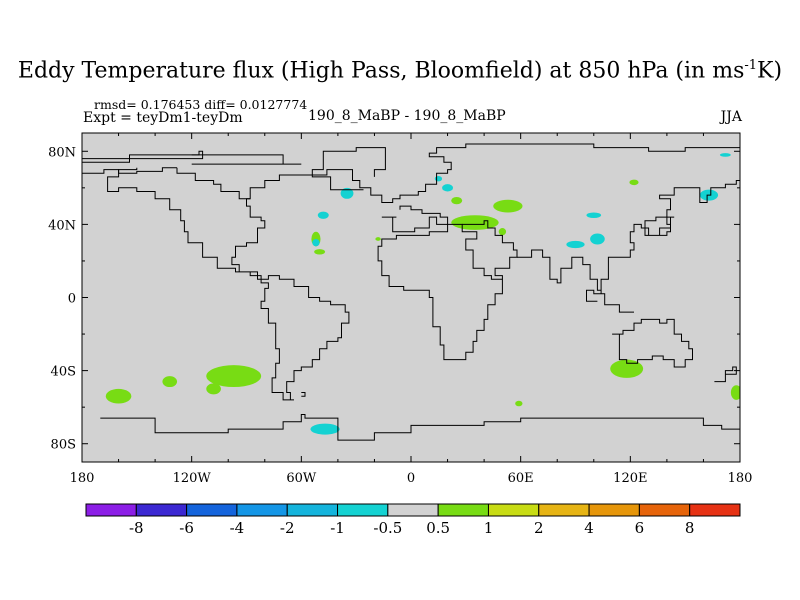 The image size is (800, 600). What do you see at coordinates (387, 528) in the screenshot?
I see `colorbar-label: -0.5` at bounding box center [387, 528].